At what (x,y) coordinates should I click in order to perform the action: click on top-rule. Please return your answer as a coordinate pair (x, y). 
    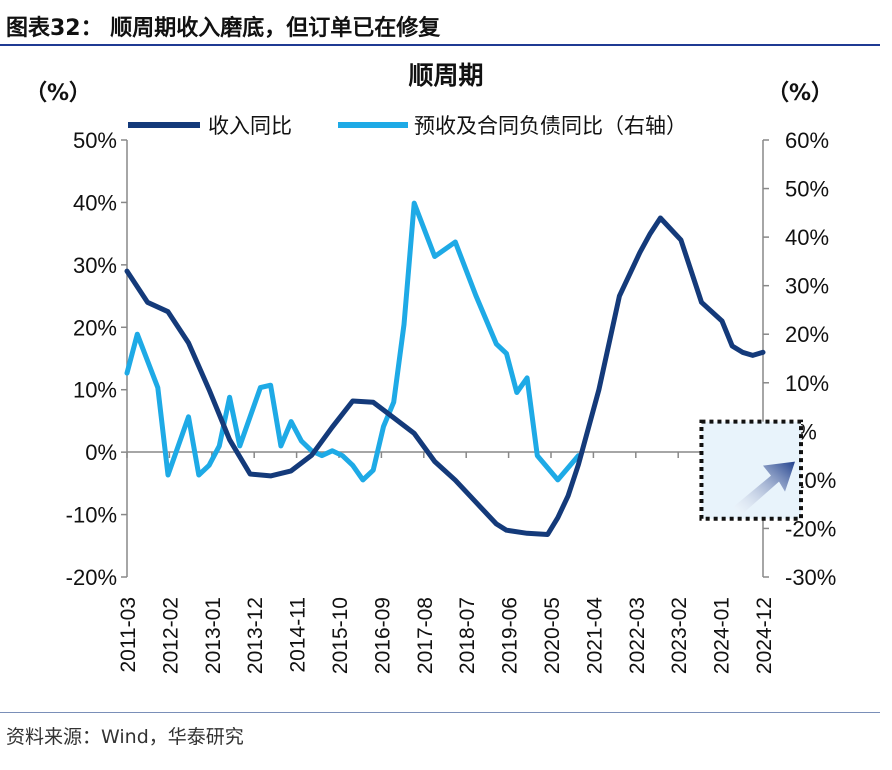
    Looking at the image, I should click on (440, 45).